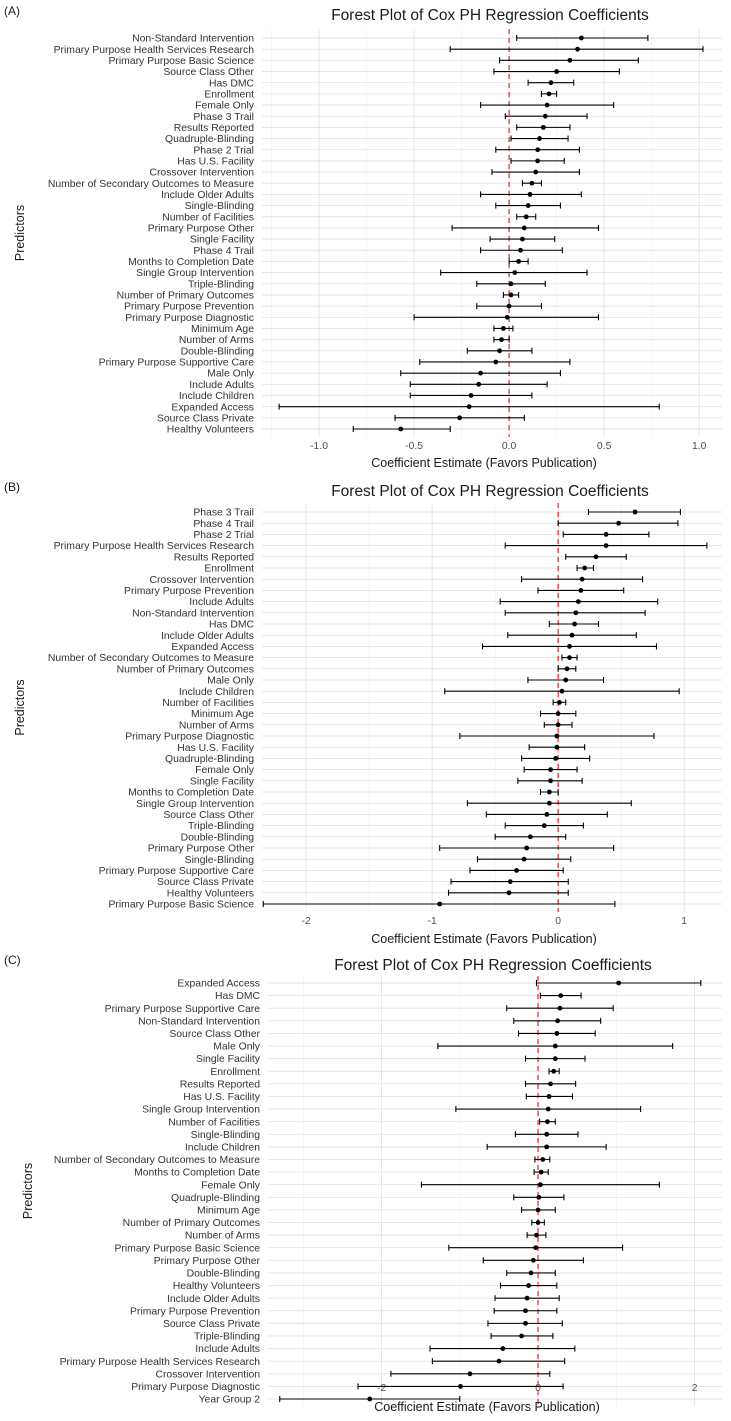 The height and width of the screenshot is (1421, 731). What do you see at coordinates (216, 340) in the screenshot?
I see `predictor-label: Number of Arms` at bounding box center [216, 340].